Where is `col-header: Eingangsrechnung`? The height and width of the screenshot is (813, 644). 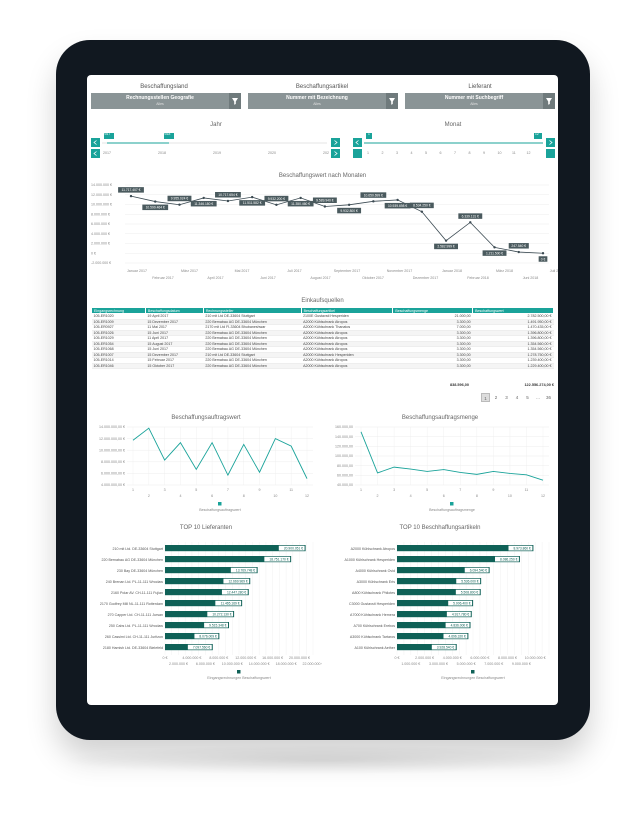
col-header: Eingangsrechnung is located at coordinates (118, 310).